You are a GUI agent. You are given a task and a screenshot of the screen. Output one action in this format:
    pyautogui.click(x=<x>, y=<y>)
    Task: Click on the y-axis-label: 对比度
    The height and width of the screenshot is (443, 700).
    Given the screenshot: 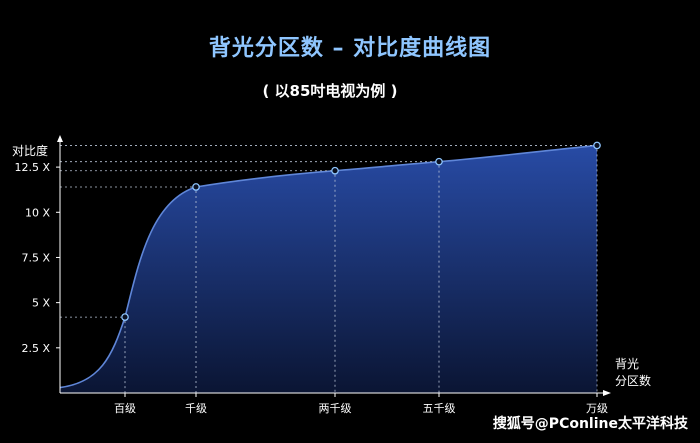 What is the action you would take?
    pyautogui.click(x=30, y=150)
    